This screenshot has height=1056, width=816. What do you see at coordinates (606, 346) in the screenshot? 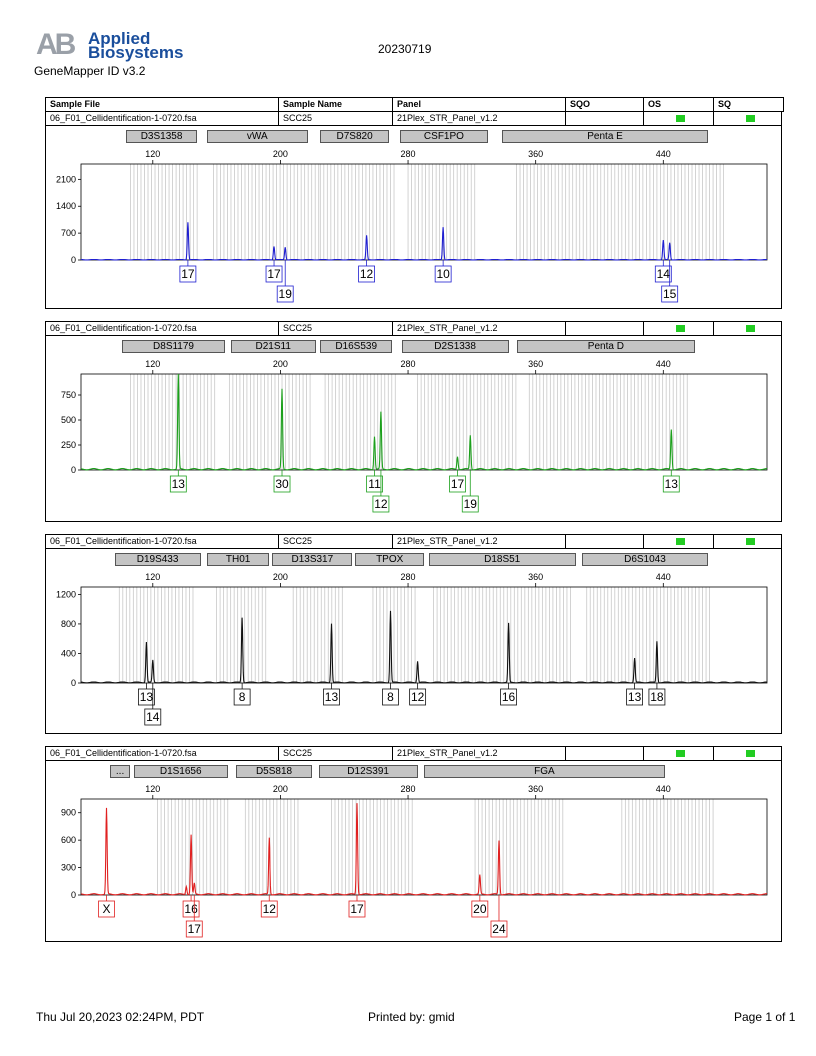
I see `marker-box: Penta D` at bounding box center [606, 346].